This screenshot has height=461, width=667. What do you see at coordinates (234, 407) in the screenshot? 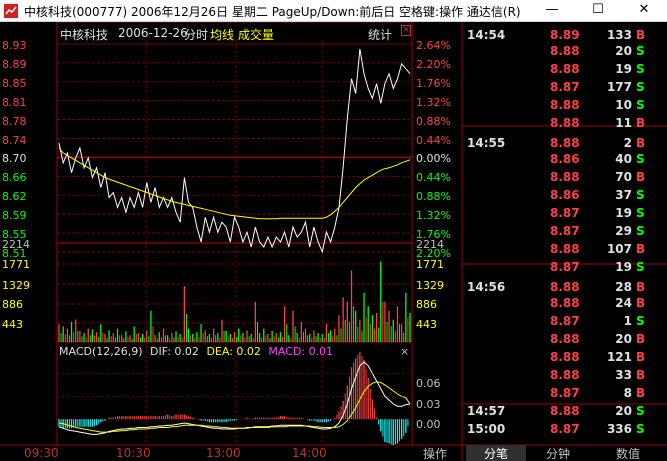
I see `dea-line` at bounding box center [234, 407].